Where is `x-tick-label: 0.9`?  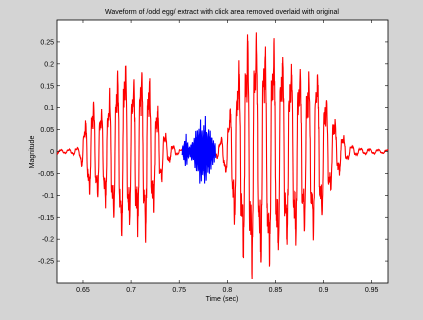
x-tick-label: 0.9 is located at coordinates (324, 290).